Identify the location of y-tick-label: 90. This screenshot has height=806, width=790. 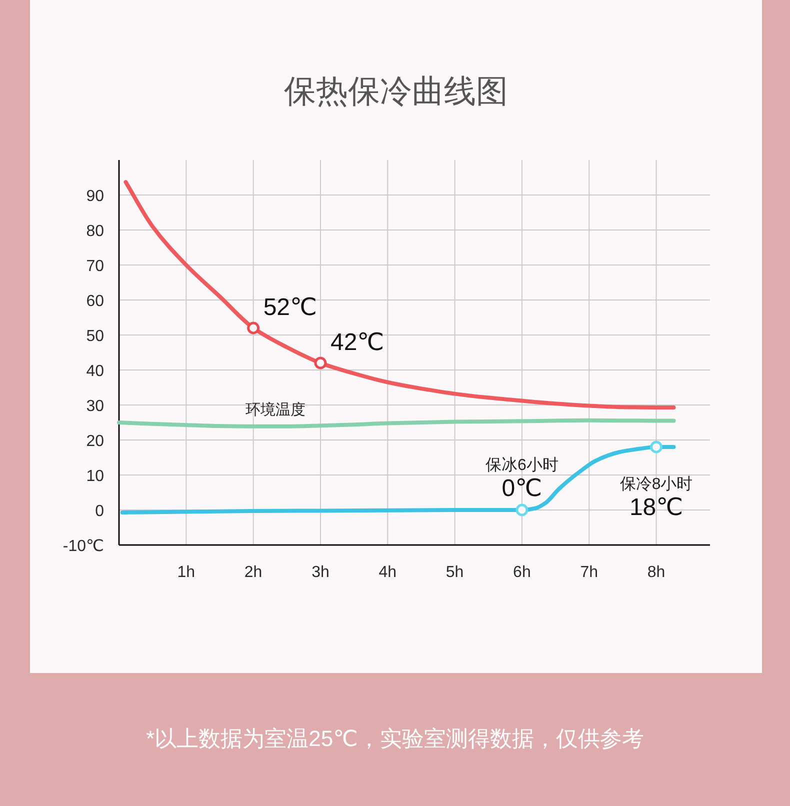
(95, 196).